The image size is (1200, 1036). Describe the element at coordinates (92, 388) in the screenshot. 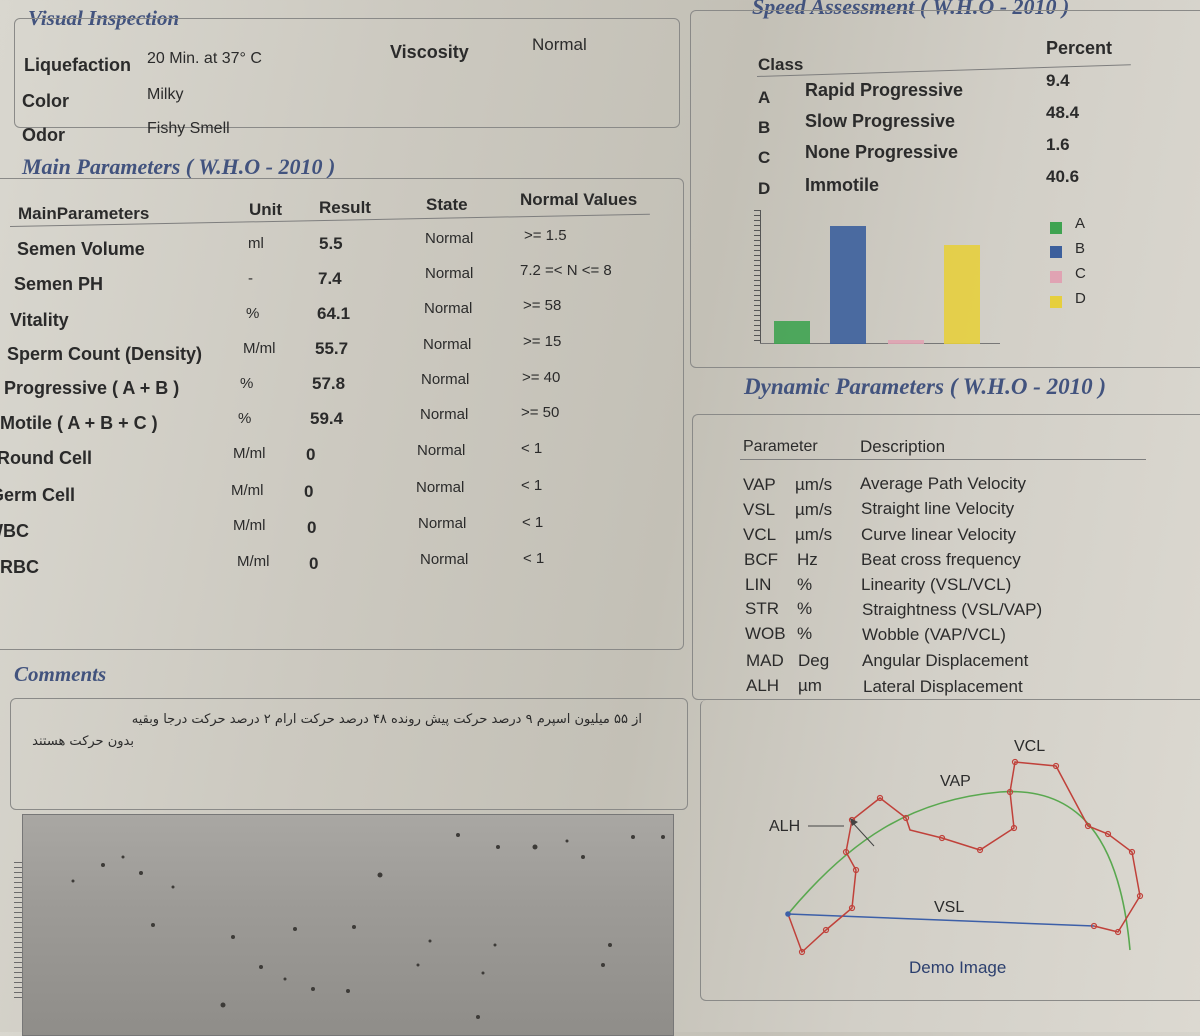

I see `mp-row-name: Progressive ( A + B )` at that location.